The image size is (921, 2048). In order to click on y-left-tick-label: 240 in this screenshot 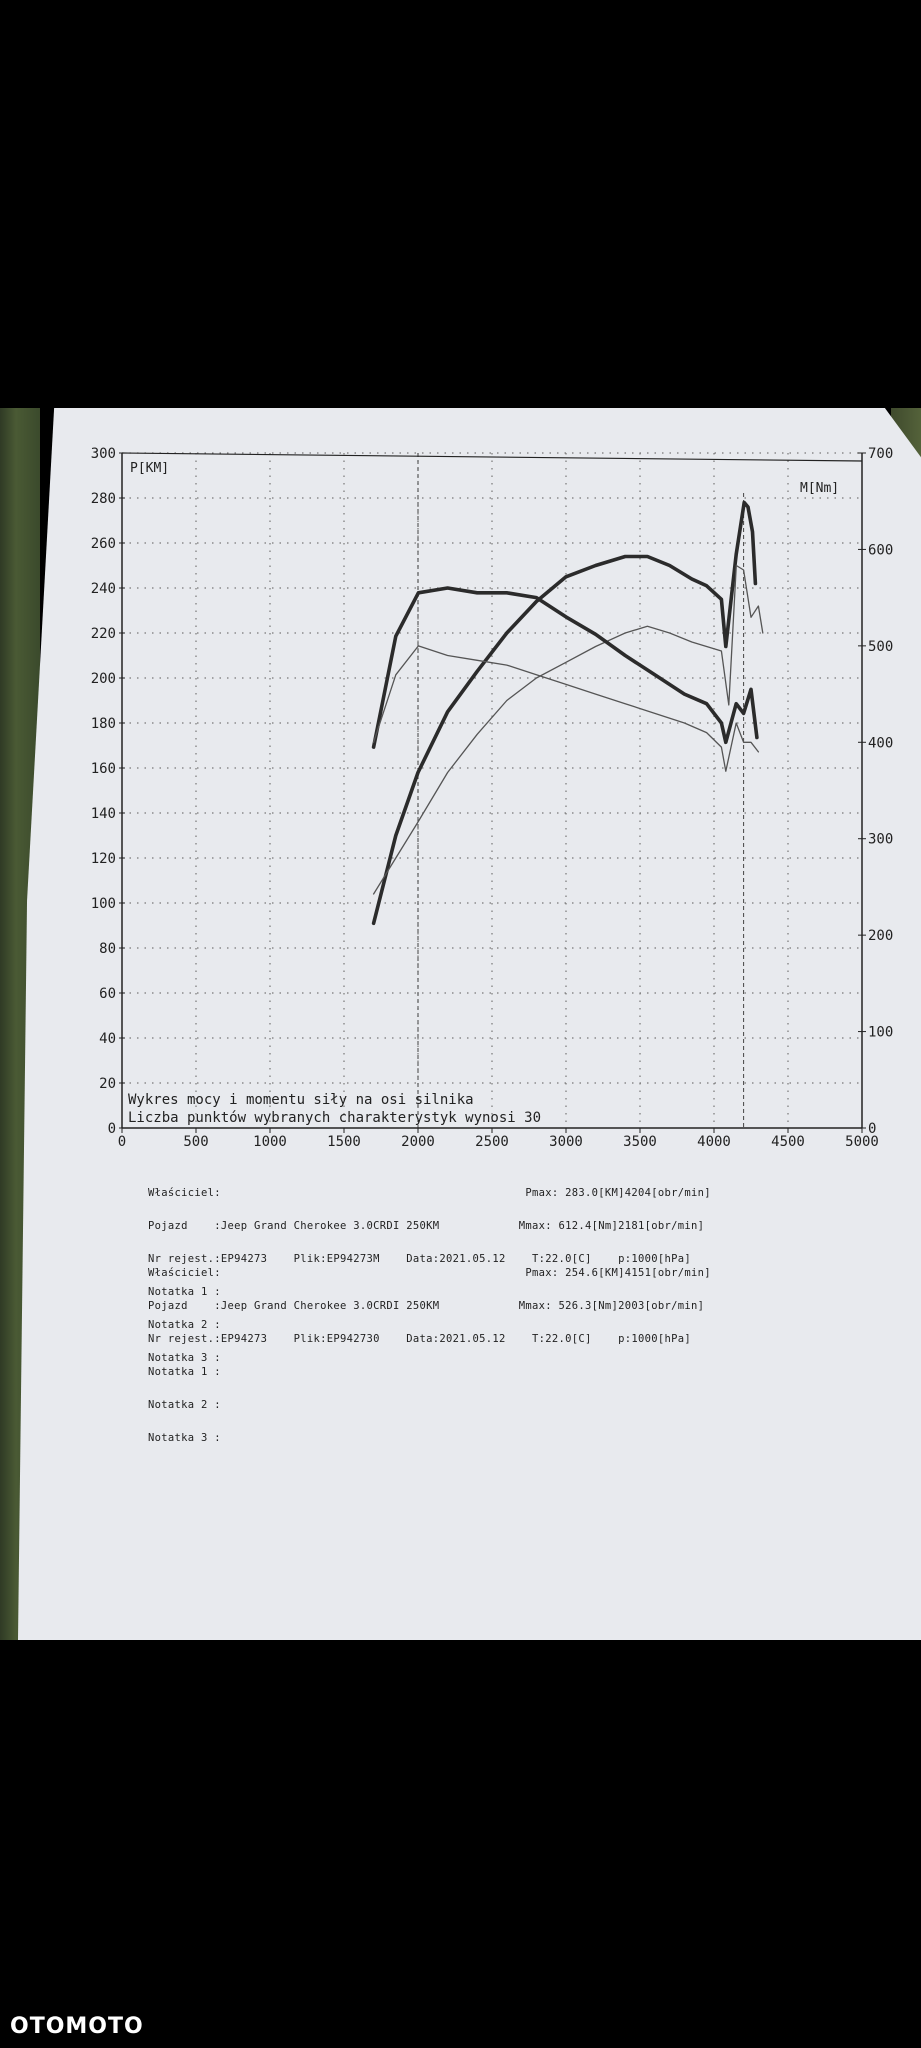, I will do `click(103, 589)`.